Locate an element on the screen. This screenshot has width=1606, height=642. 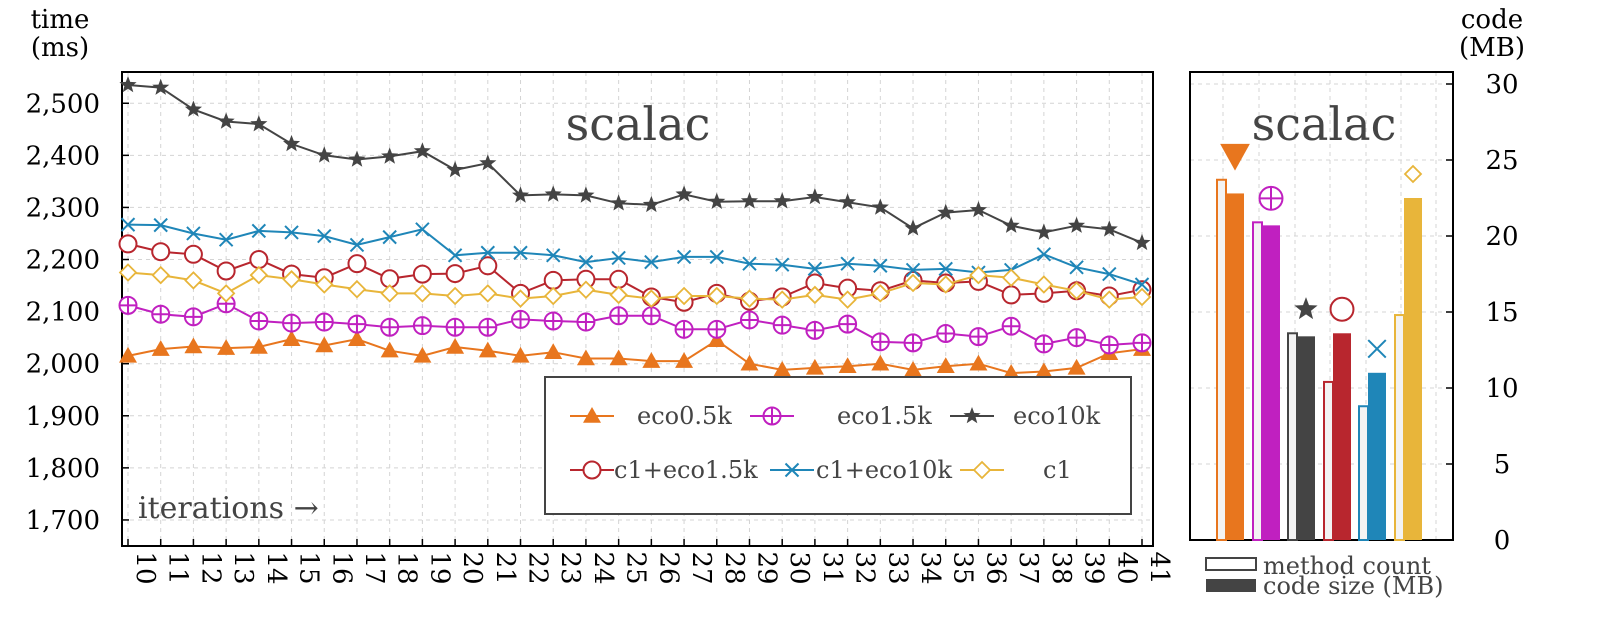
bar-marker-c1 is located at coordinates (1413, 174).